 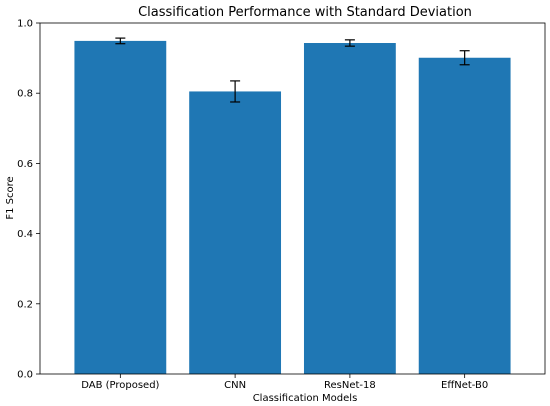 I want to click on y-tick-label-0: 0.0, so click(x=25, y=375).